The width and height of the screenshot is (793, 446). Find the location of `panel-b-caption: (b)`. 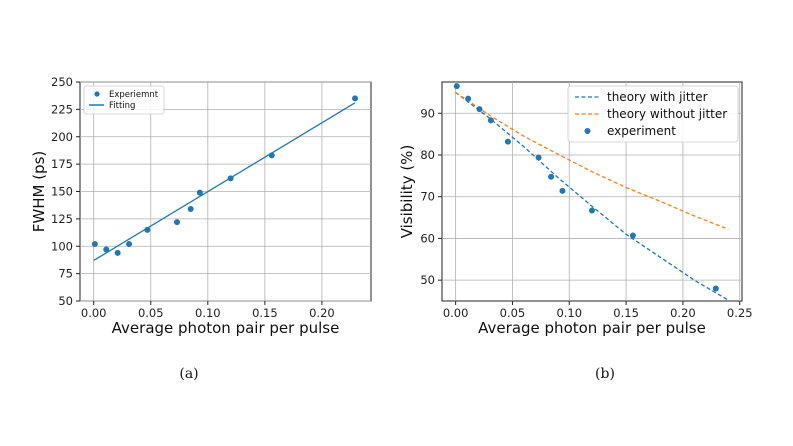

panel-b-caption: (b) is located at coordinates (605, 374).